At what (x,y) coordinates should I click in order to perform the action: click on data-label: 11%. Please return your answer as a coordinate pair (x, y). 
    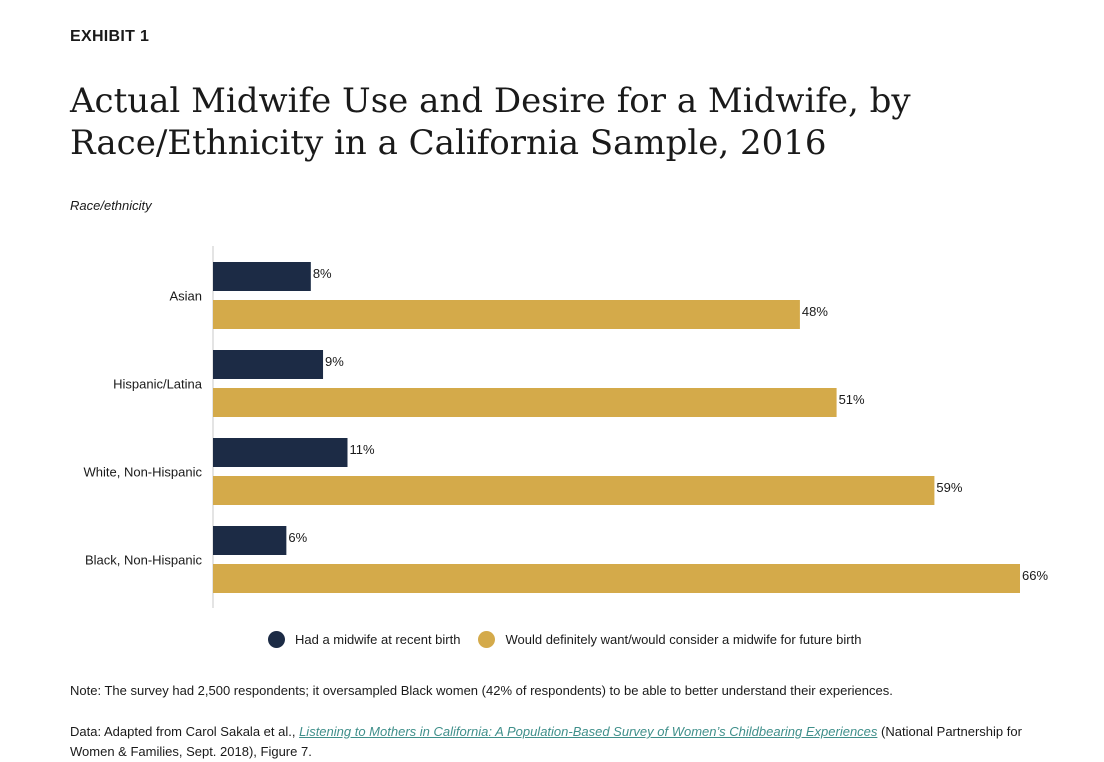
    Looking at the image, I should click on (362, 449).